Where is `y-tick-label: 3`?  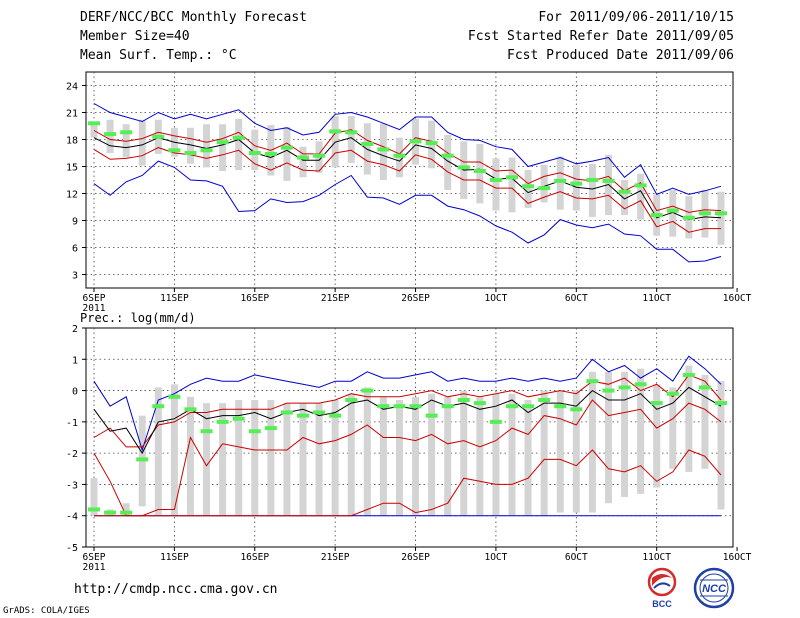
y-tick-label: 3 is located at coordinates (75, 276).